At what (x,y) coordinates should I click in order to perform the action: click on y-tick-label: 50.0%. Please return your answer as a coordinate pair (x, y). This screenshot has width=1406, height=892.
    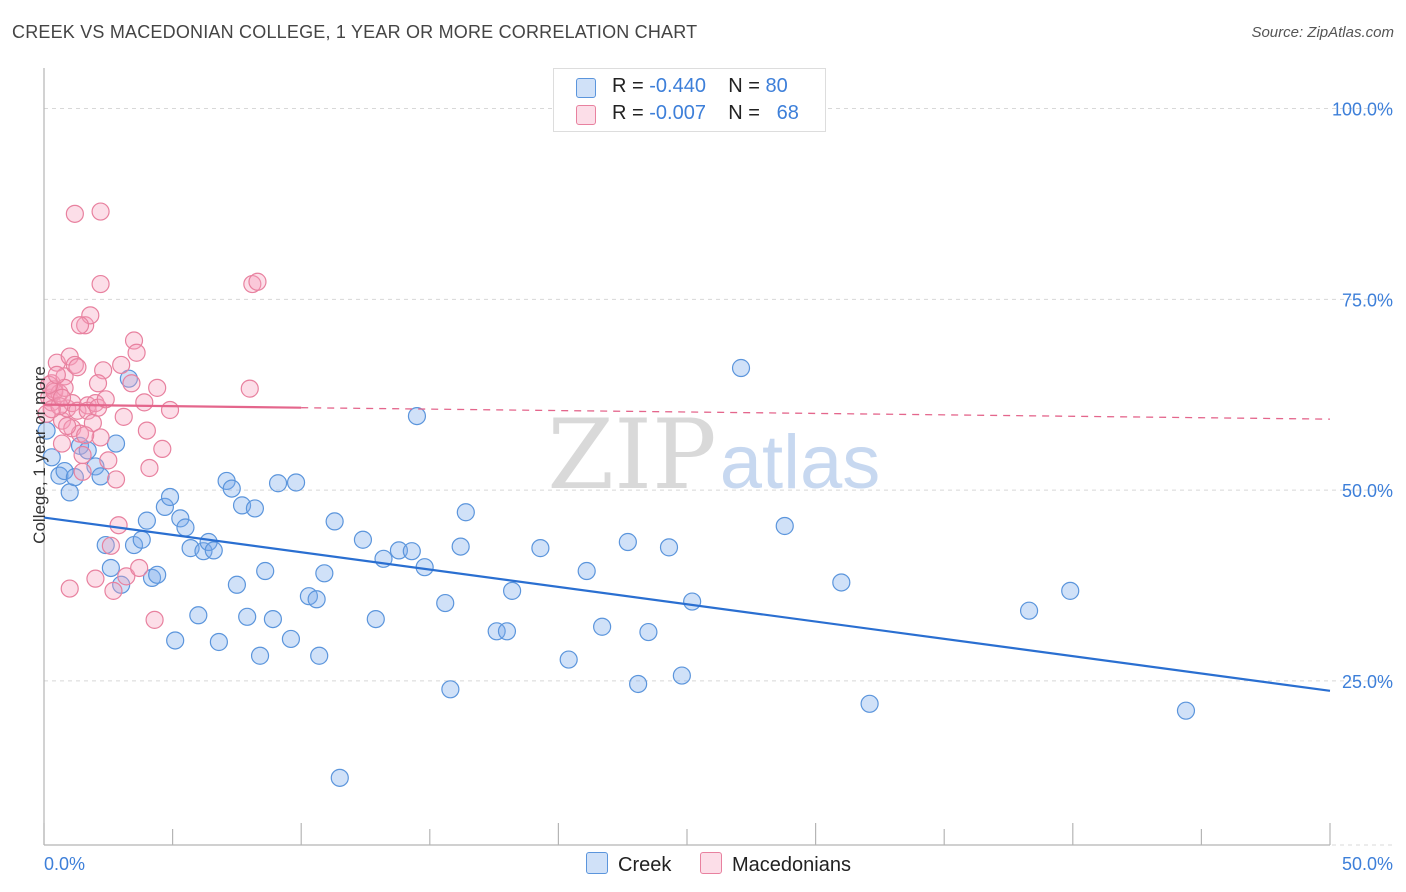
    Looking at the image, I should click on (1367, 491).